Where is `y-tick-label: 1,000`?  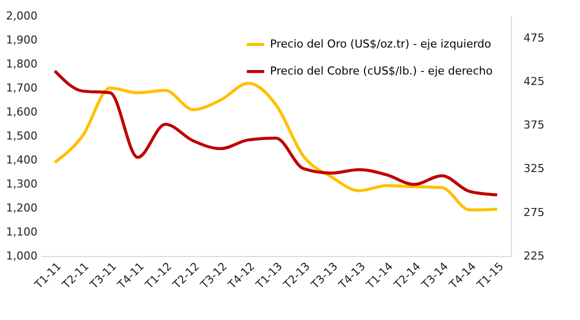
y-tick-label: 1,000 is located at coordinates (22, 256).